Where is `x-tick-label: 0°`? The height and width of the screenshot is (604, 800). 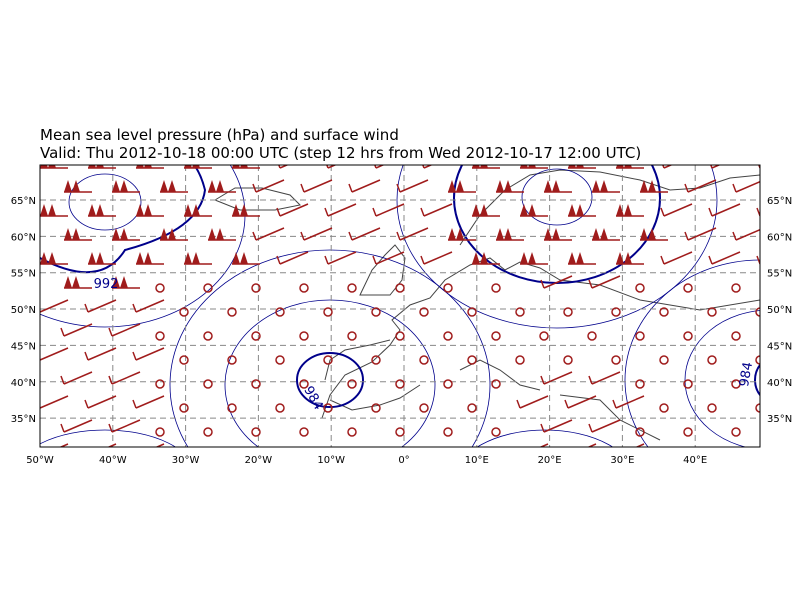 x-tick-label: 0° is located at coordinates (403, 460).